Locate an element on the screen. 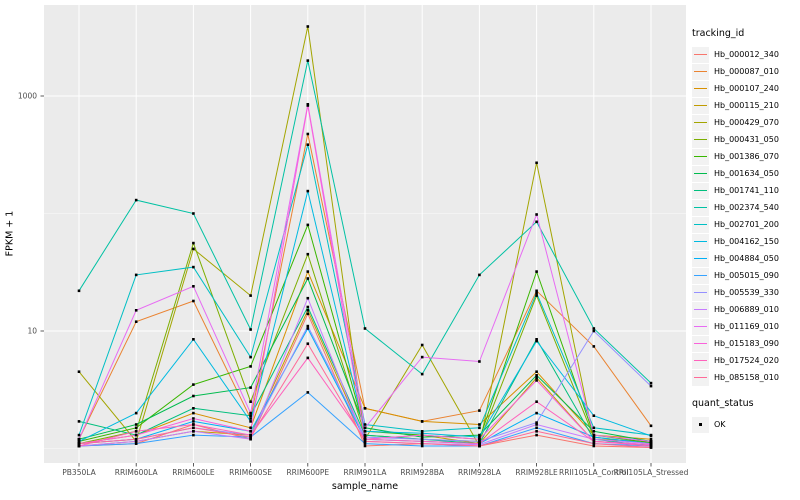 The image size is (800, 500). legend-item-label: Hb_002374_540 is located at coordinates (746, 207).